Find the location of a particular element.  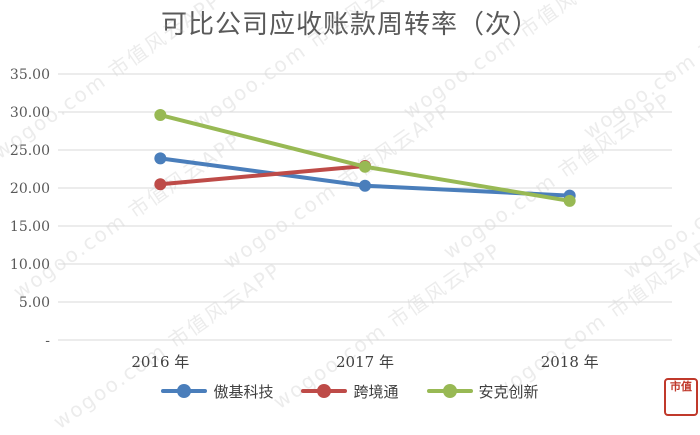

y-tick-label: 35.00 is located at coordinates (30, 75).